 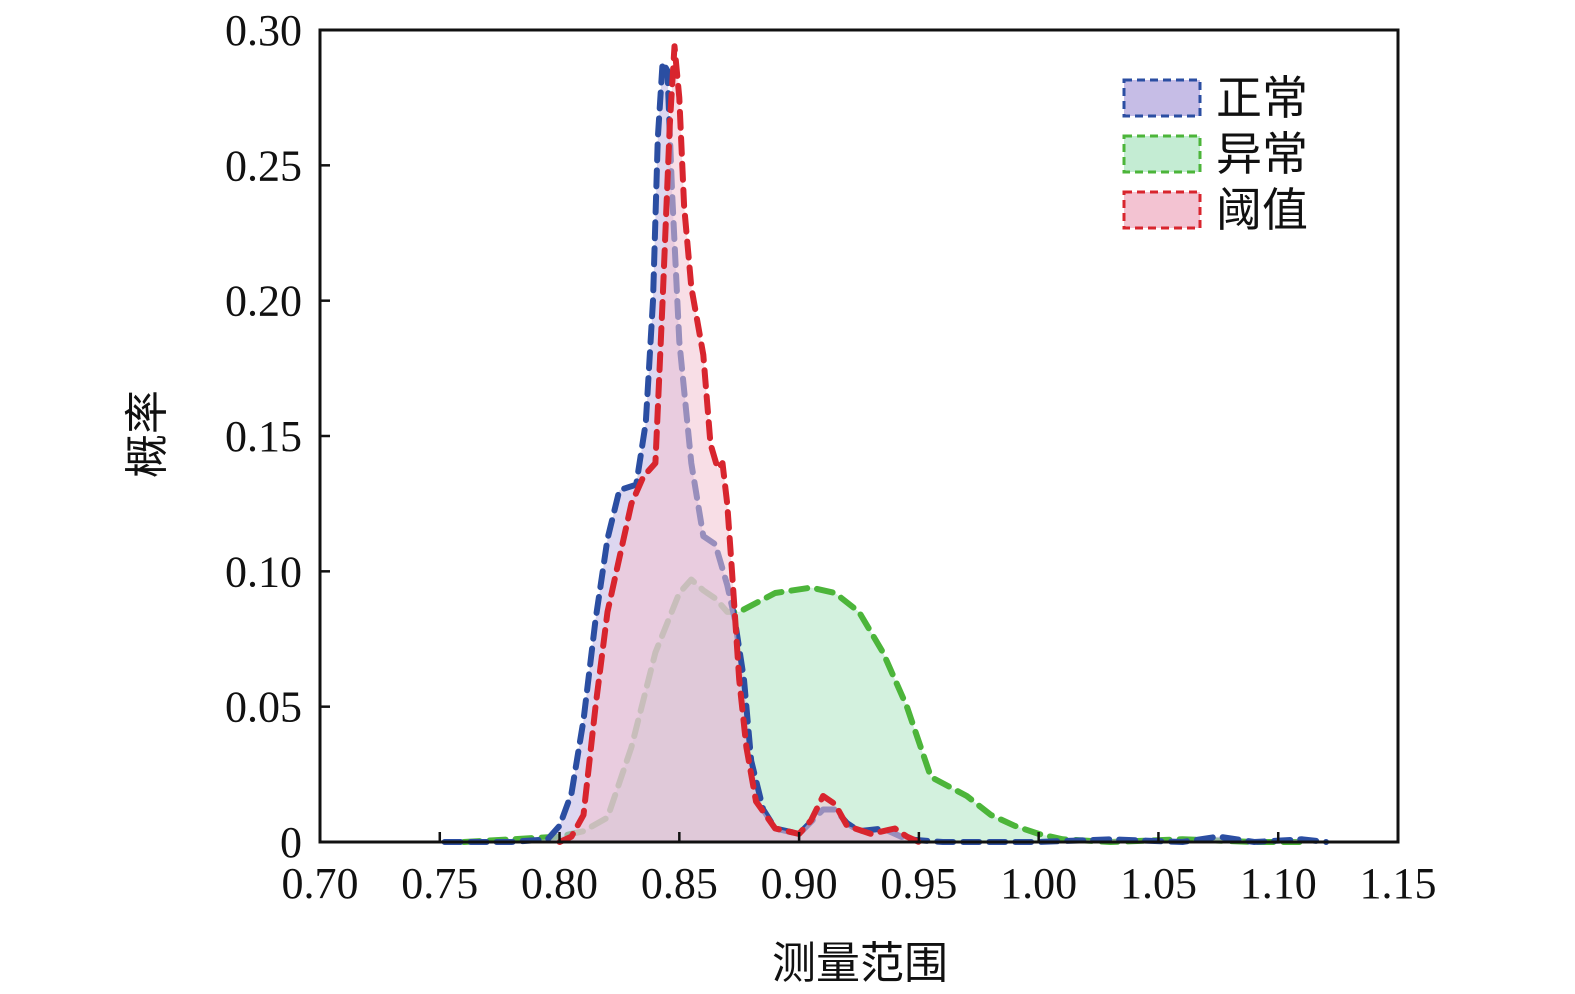 I want to click on y-tick-label: 0.15, so click(x=263, y=436).